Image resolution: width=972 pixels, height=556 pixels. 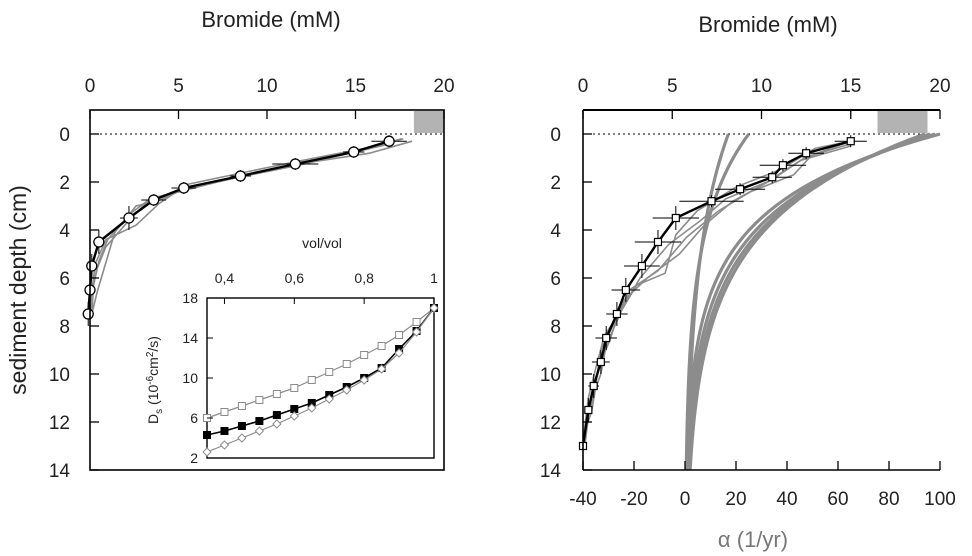 I want to click on inset-y-tick-label: 2, so click(x=194, y=458).